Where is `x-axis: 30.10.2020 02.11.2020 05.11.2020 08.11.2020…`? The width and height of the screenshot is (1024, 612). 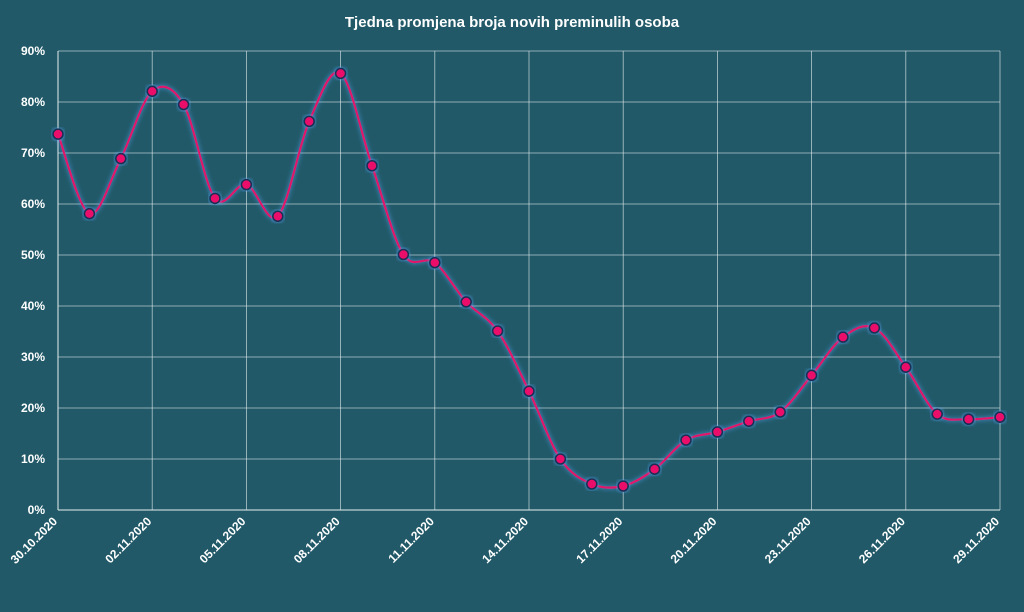
x-axis: 30.10.2020 02.11.2020 05.11.2020 08.11.2020… is located at coordinates (505, 540).